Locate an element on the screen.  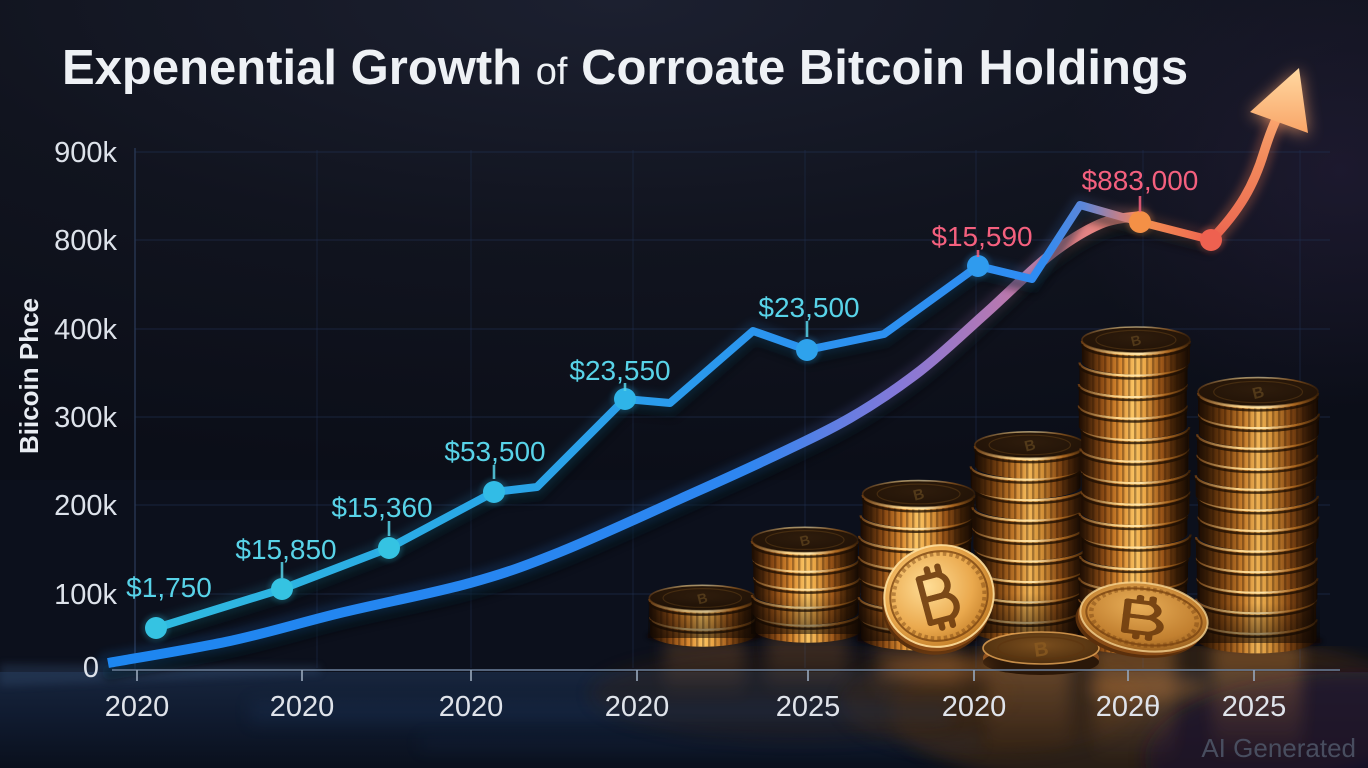
svg-text: $883,000 is located at coordinates (1140, 180).